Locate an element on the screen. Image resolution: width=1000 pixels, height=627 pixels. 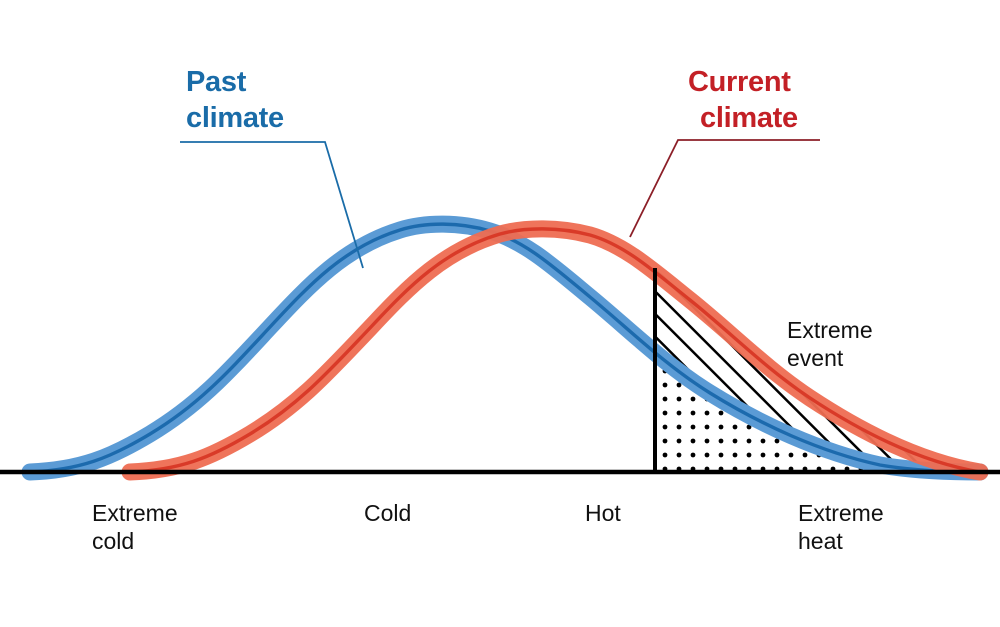
extreme-event-label-line1: Extreme is located at coordinates (830, 330).